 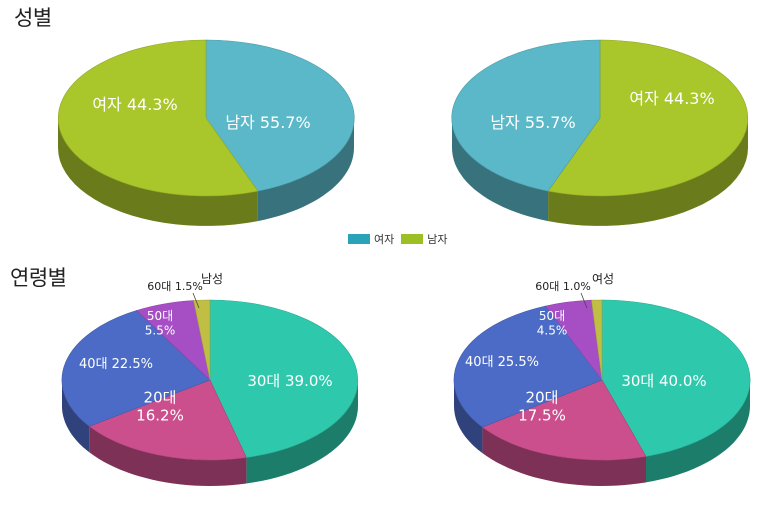 What do you see at coordinates (603, 279) in the screenshot?
I see `group-label: 여성` at bounding box center [603, 279].